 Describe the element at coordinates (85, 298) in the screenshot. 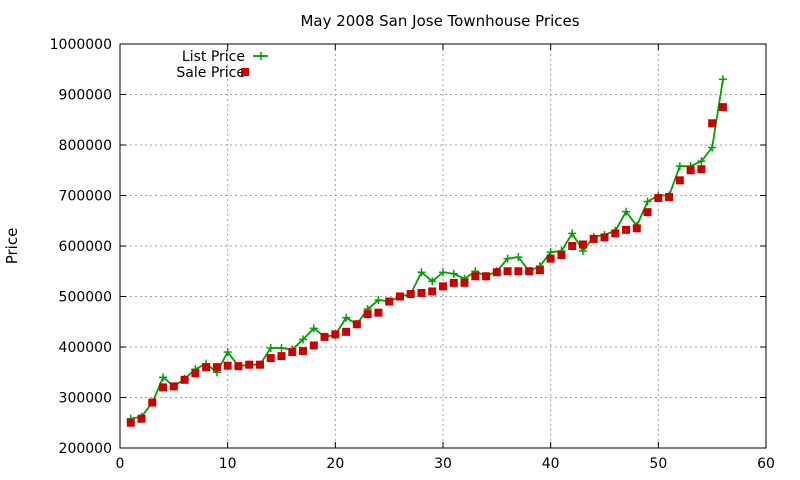

I see `y-tick-label: 500000` at that location.